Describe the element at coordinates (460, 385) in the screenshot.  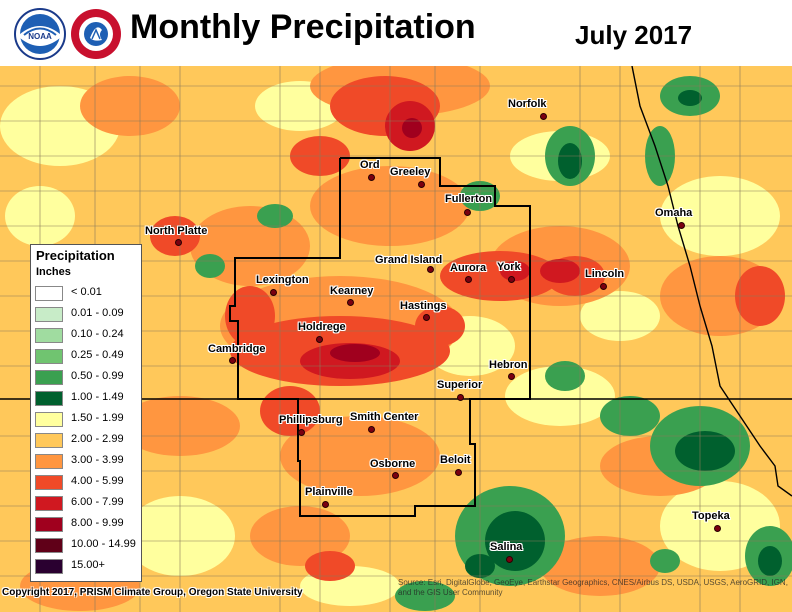
I see `city-label-superior: Superior` at that location.